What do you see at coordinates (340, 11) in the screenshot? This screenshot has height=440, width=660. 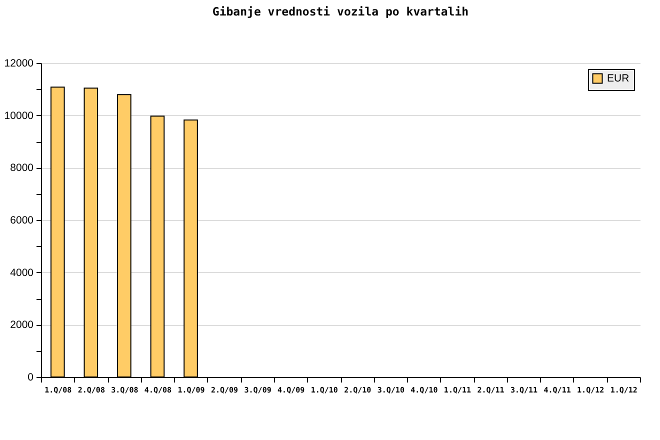 I see `chart-title: Gibanje vrednosti vozila po kvartalih` at bounding box center [340, 11].